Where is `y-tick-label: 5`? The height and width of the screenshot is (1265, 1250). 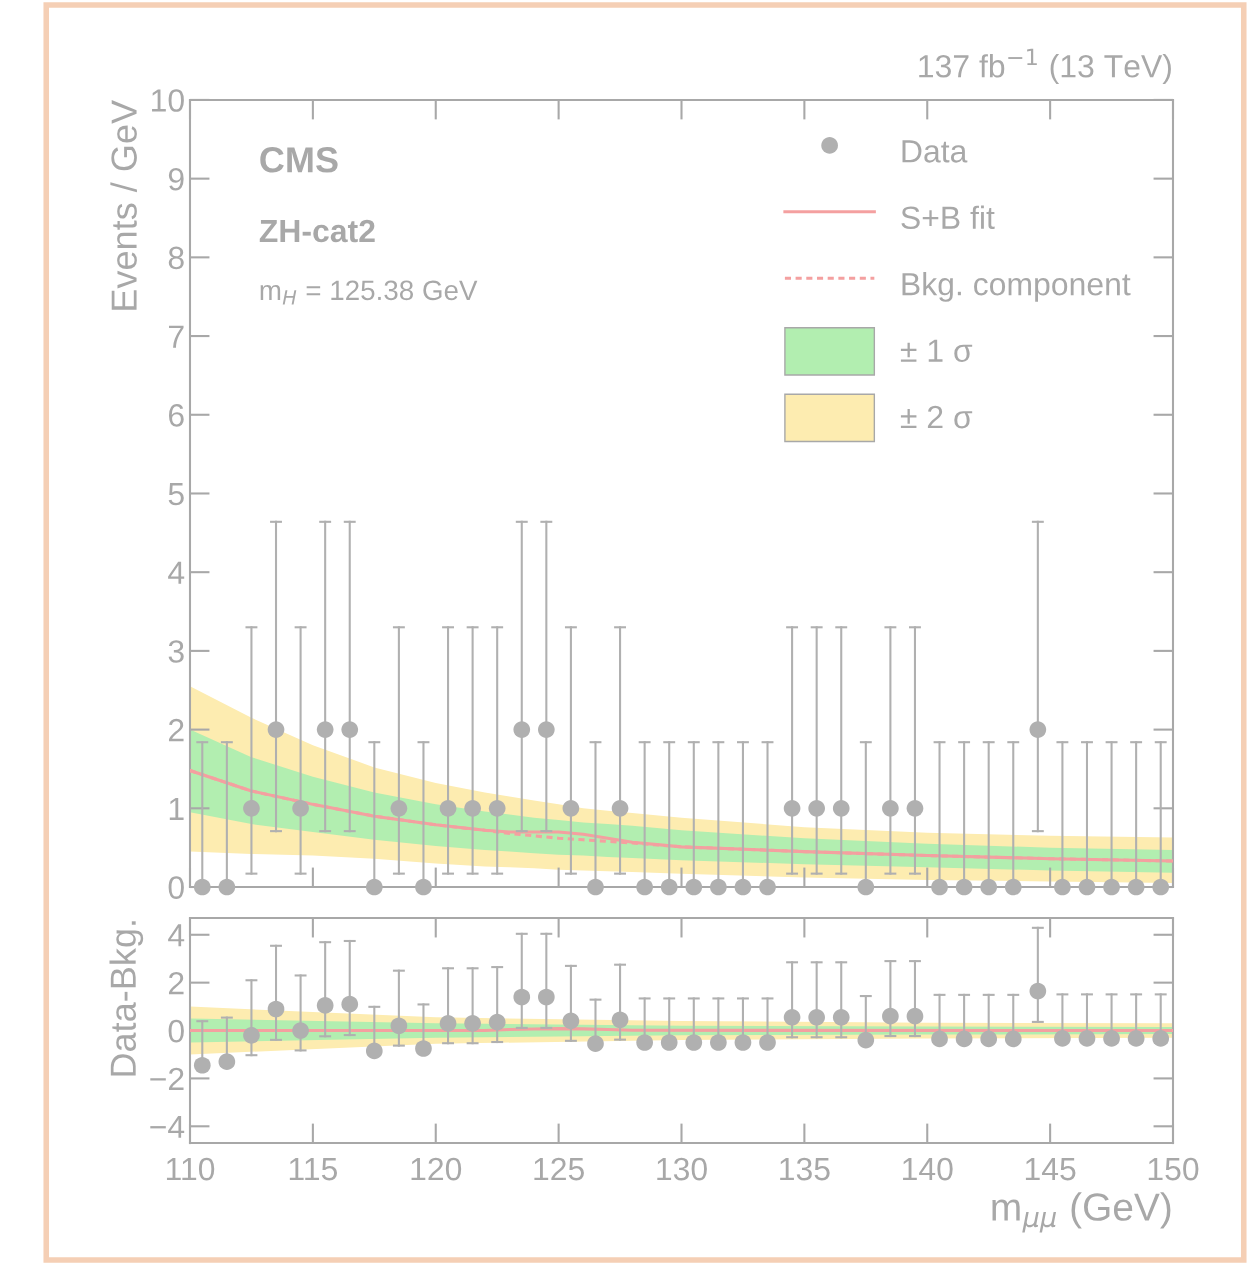 y-tick-label: 5 is located at coordinates (176, 494).